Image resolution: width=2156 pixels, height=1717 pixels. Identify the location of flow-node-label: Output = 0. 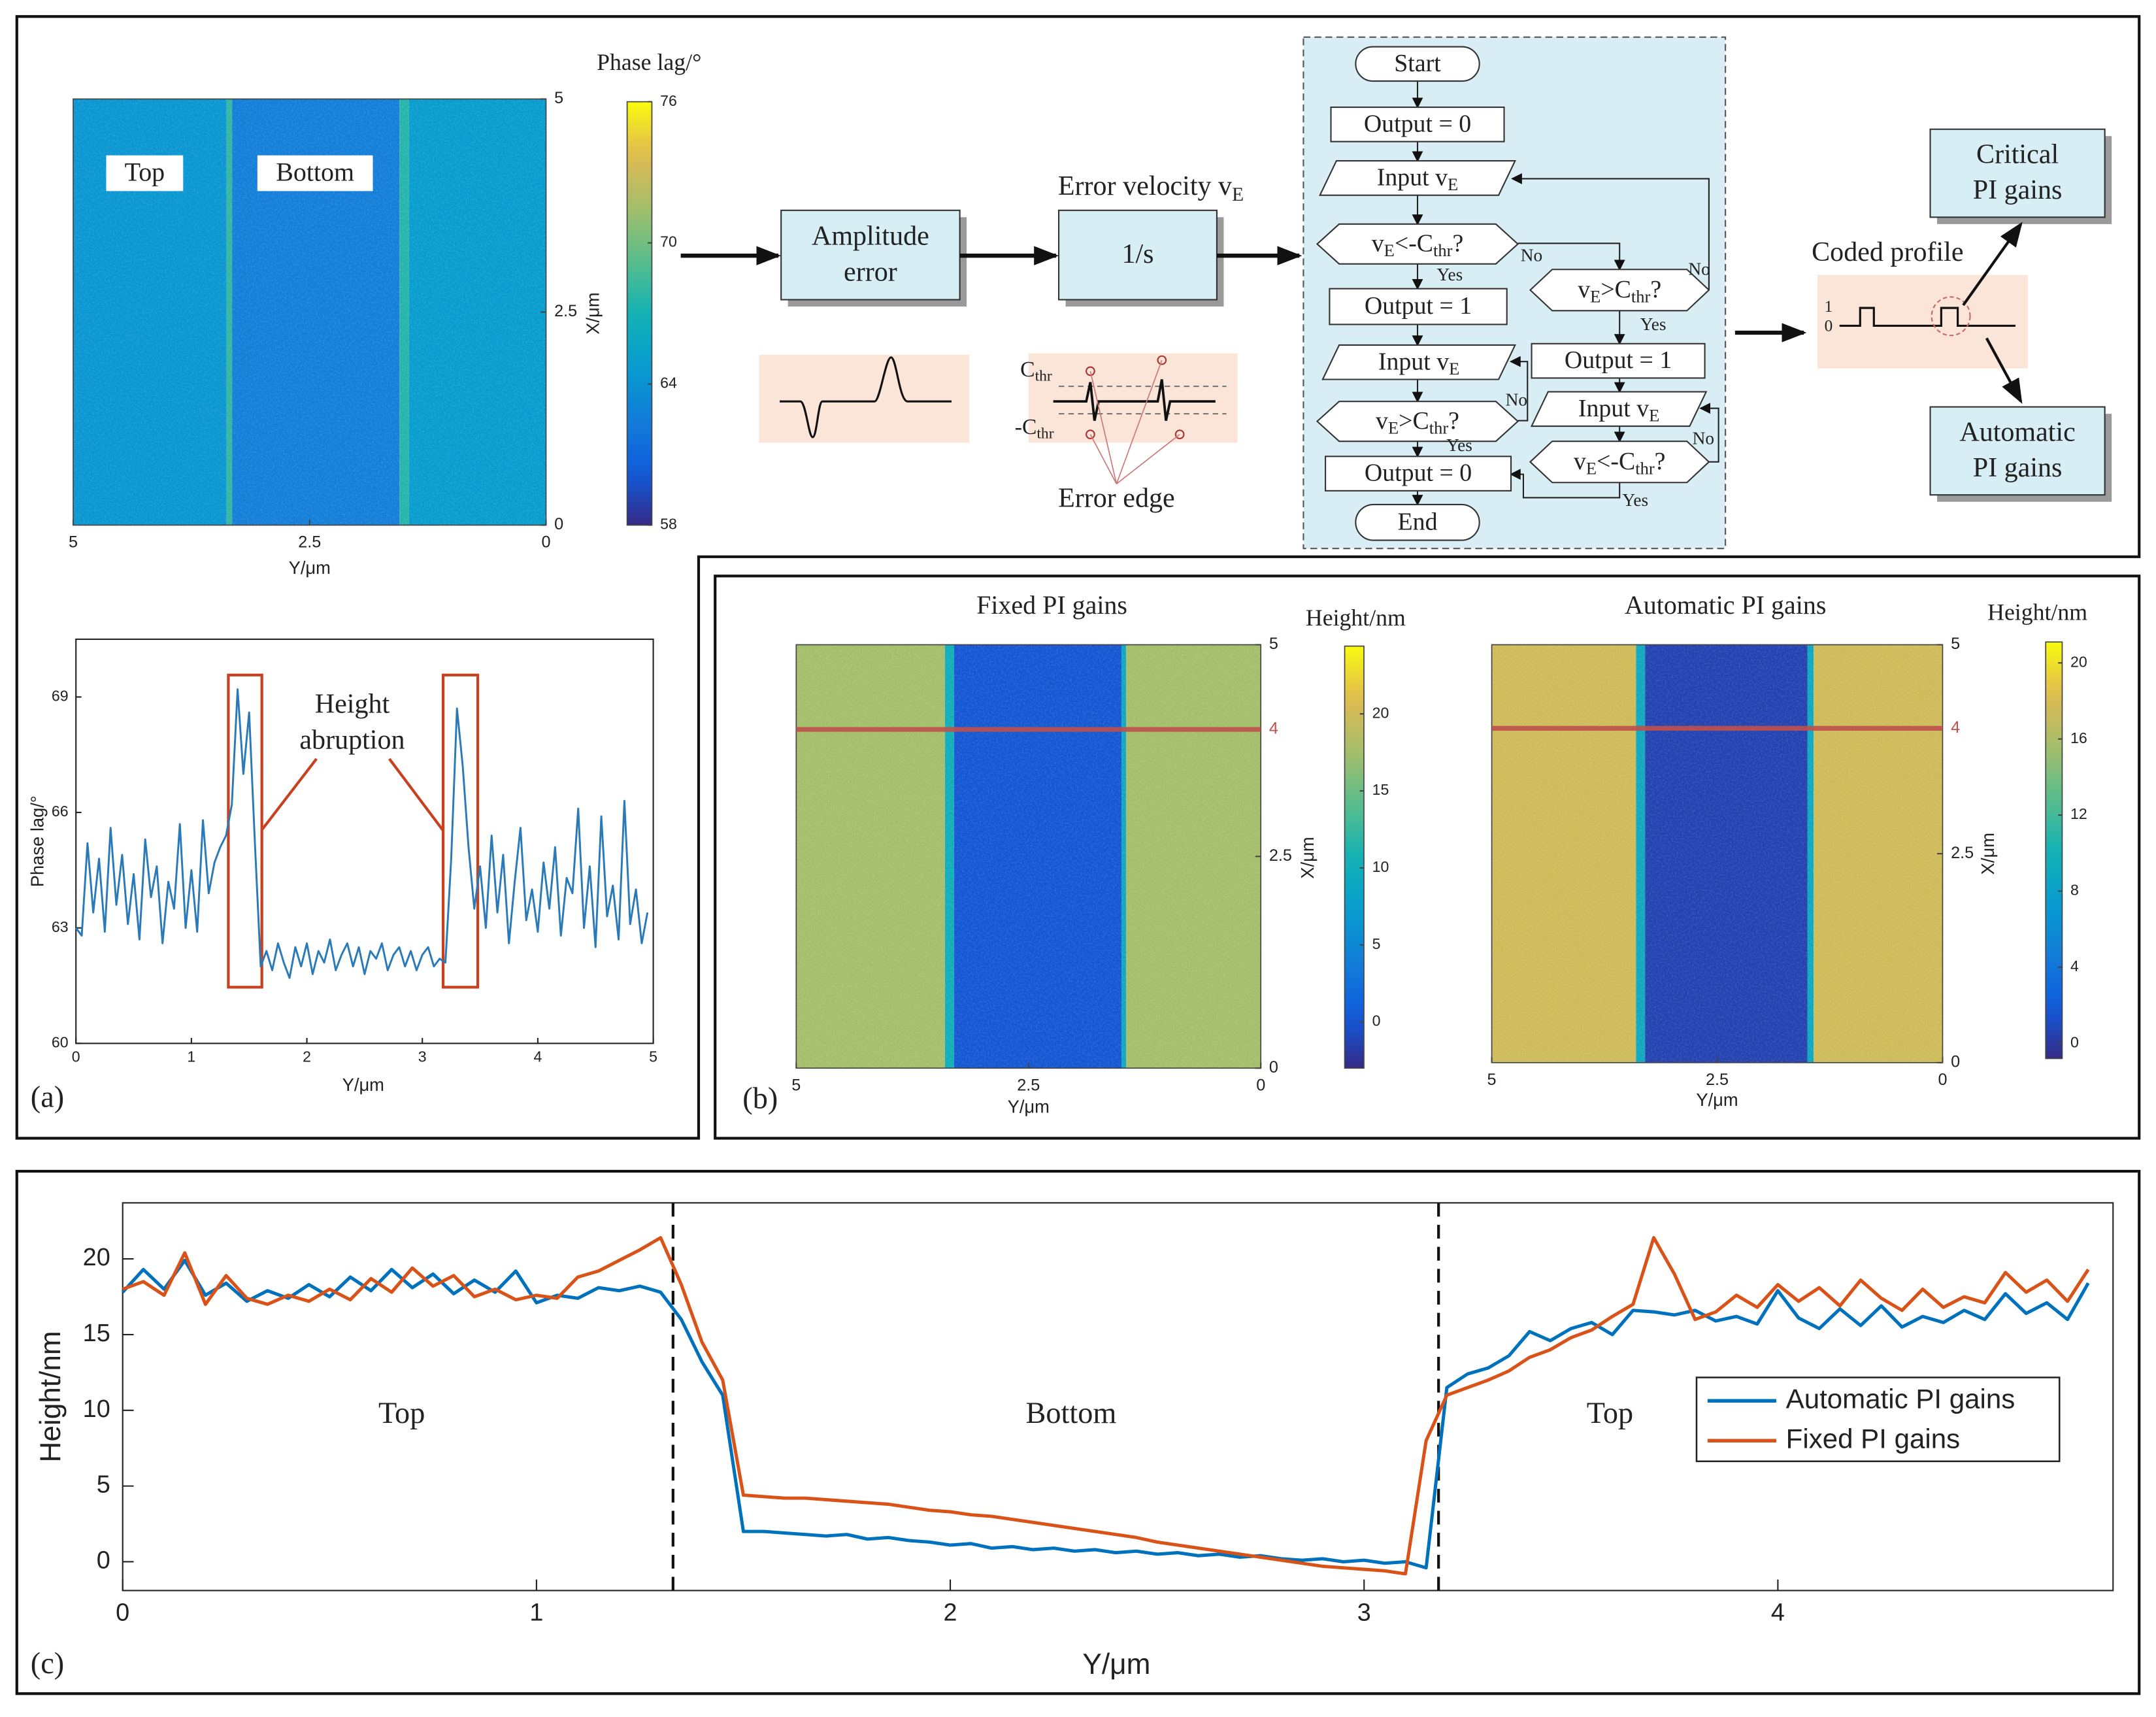
(1417, 123).